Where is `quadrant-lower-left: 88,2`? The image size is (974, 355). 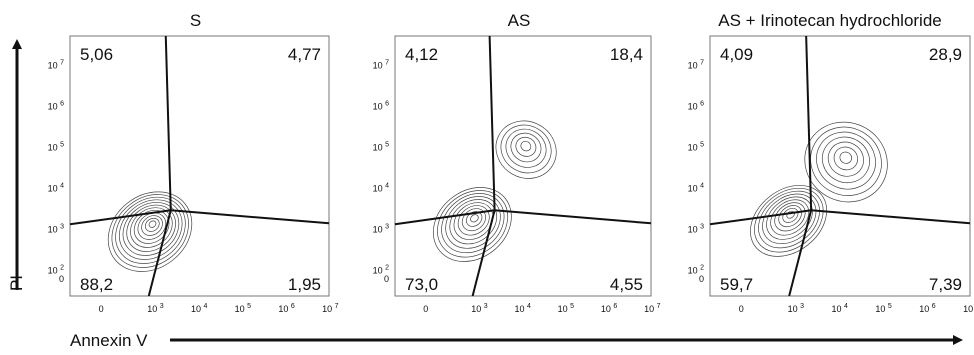 quadrant-lower-left: 88,2 is located at coordinates (96, 284).